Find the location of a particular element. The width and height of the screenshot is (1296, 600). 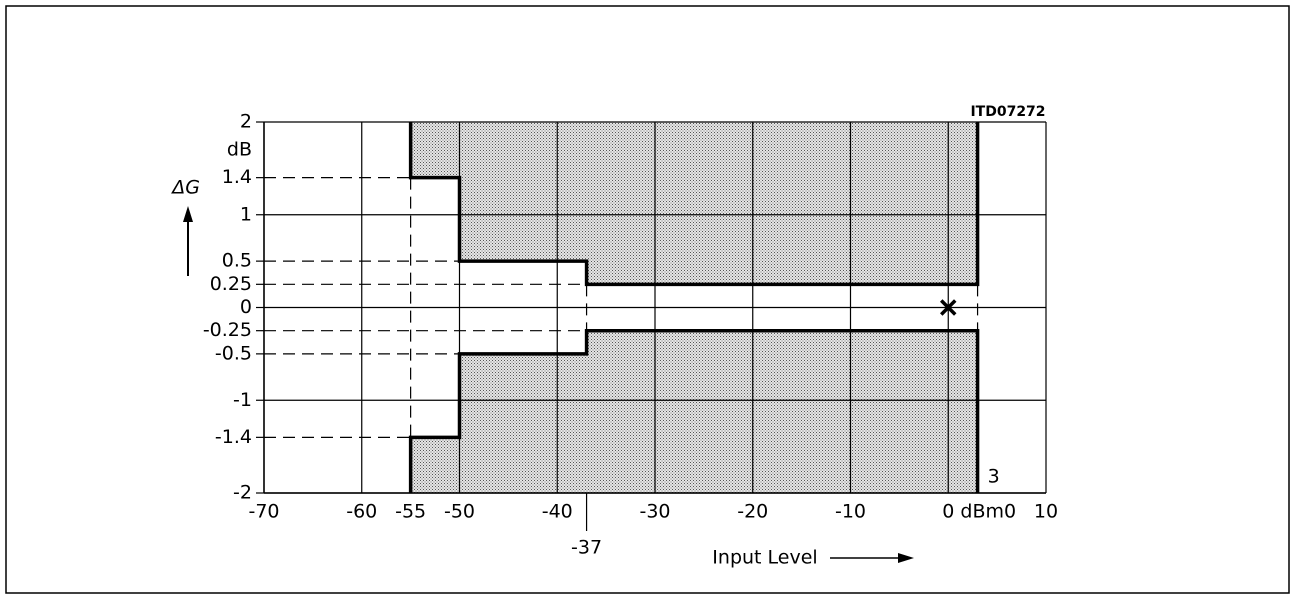

y-tick-label: -1 is located at coordinates (242, 400).